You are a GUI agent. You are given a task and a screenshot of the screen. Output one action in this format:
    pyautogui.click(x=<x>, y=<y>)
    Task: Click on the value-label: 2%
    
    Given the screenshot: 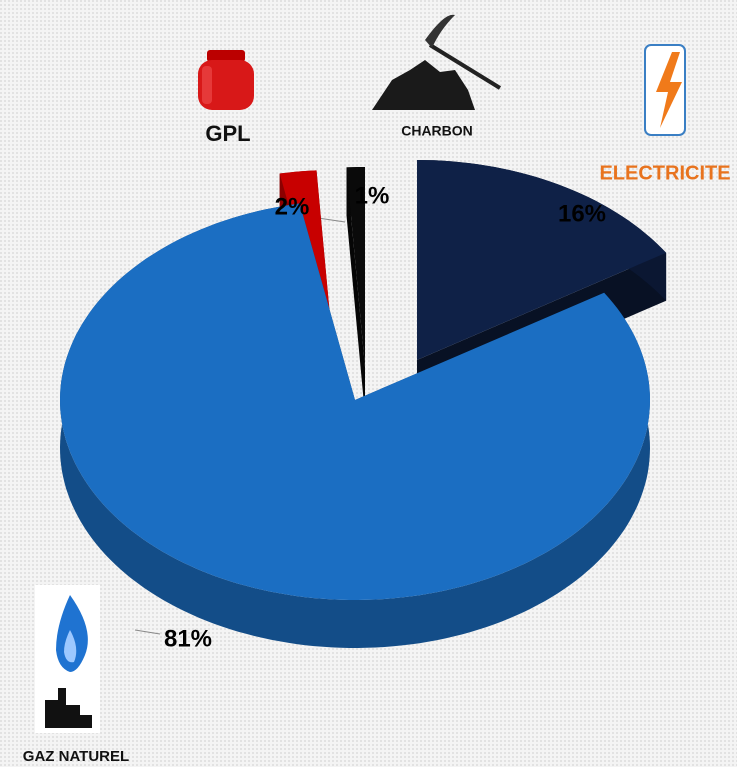 What is the action you would take?
    pyautogui.click(x=292, y=206)
    